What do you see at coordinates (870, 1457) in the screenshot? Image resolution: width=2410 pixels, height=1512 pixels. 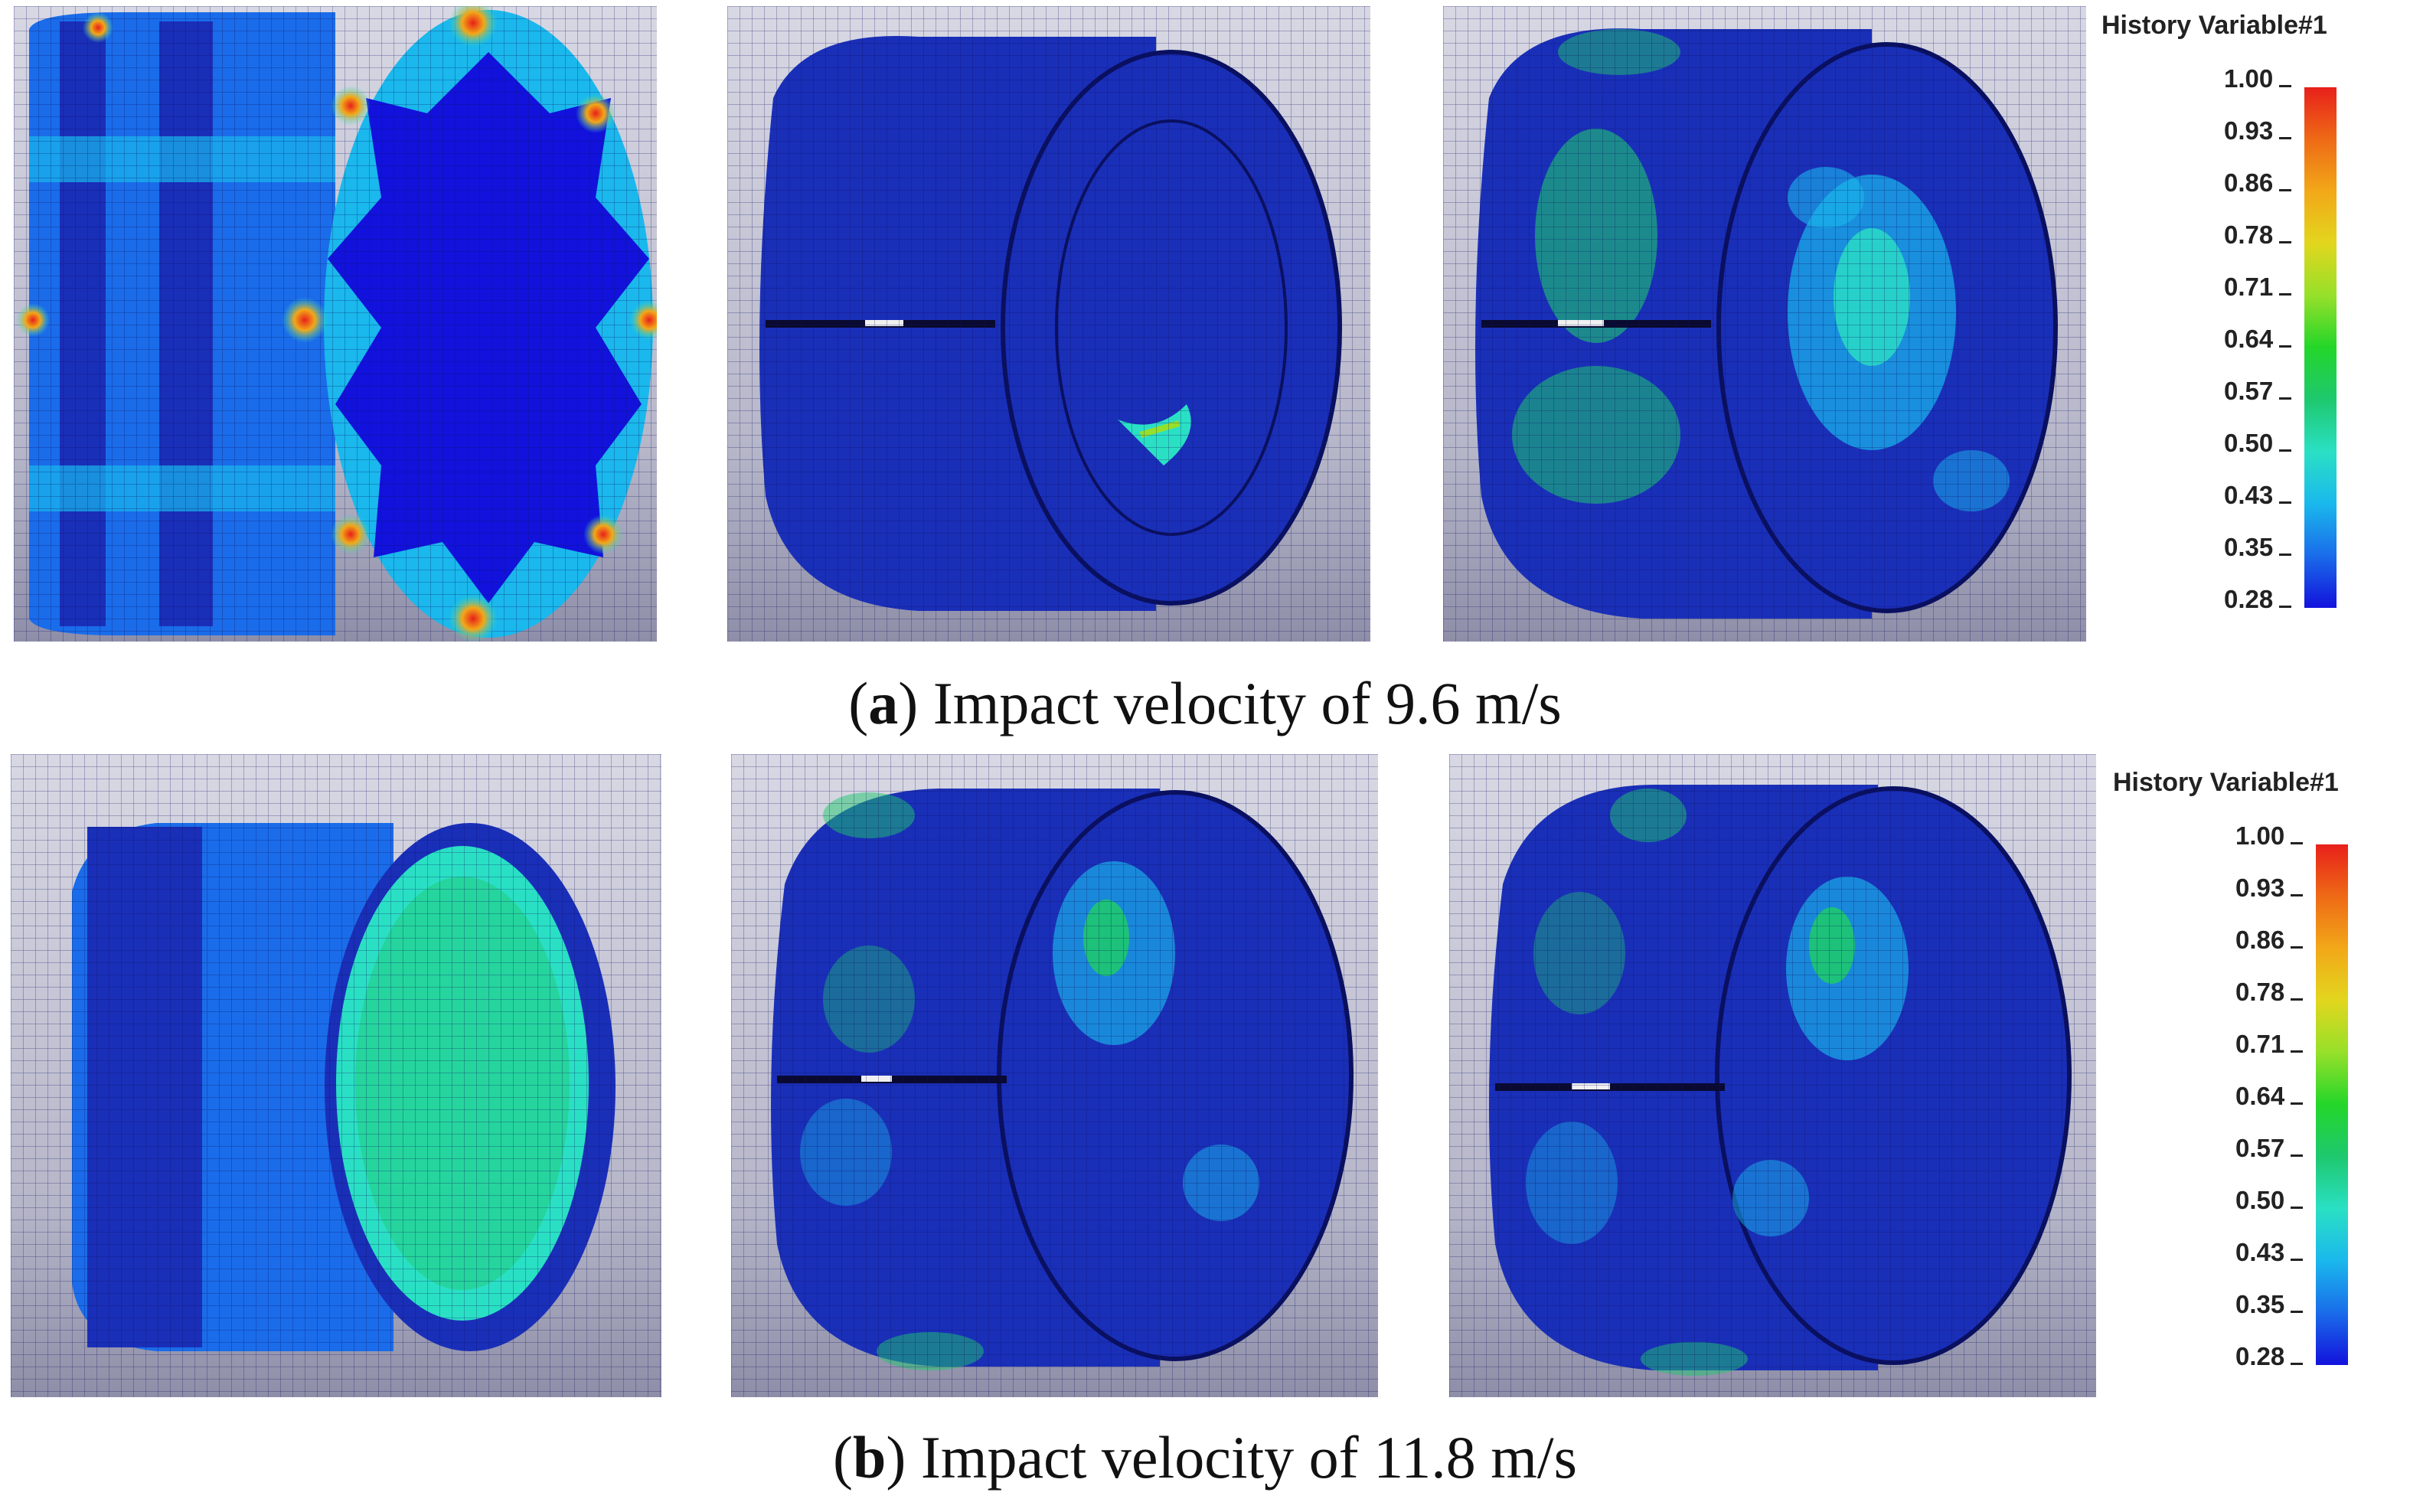 I see `caption-b-label: b` at bounding box center [870, 1457].